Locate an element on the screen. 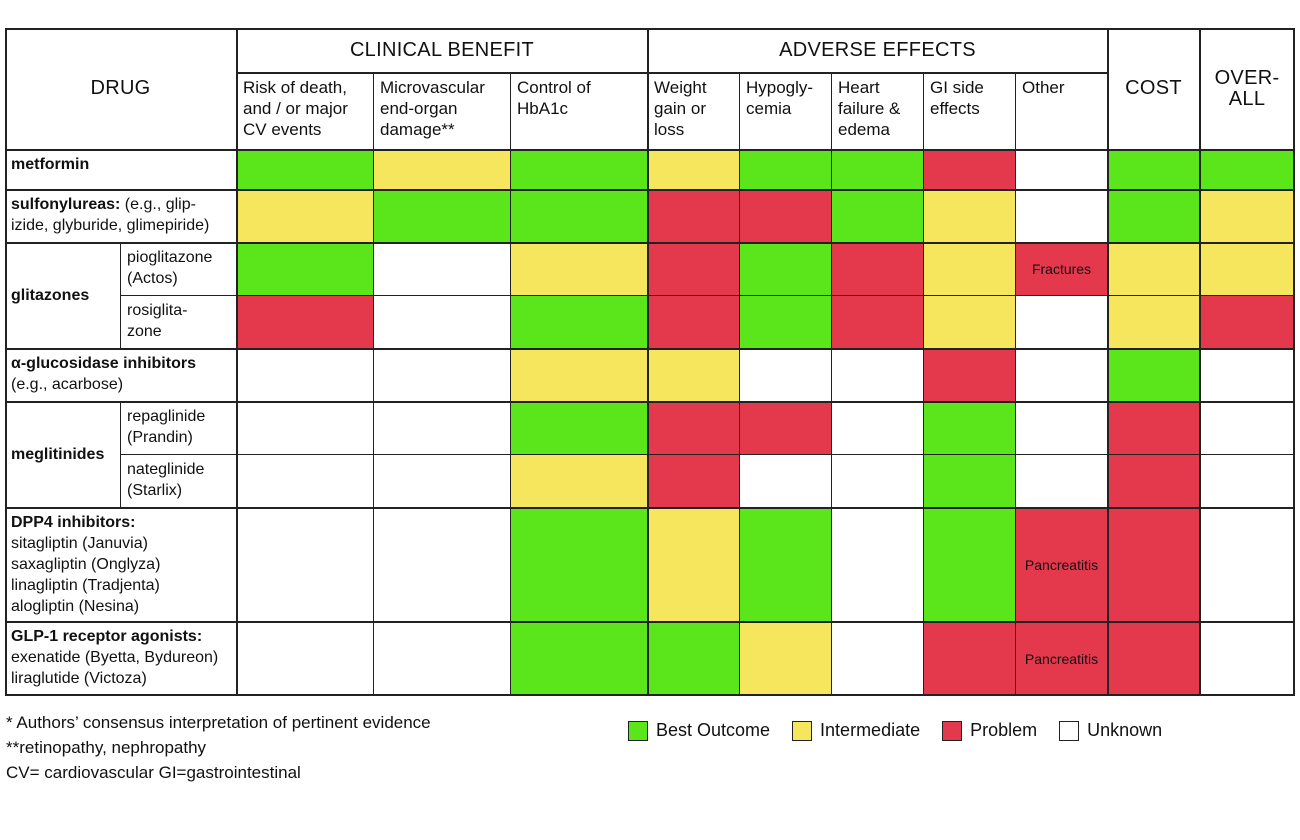 The image size is (1300, 840). header-cost-label: COST is located at coordinates (1153, 88).